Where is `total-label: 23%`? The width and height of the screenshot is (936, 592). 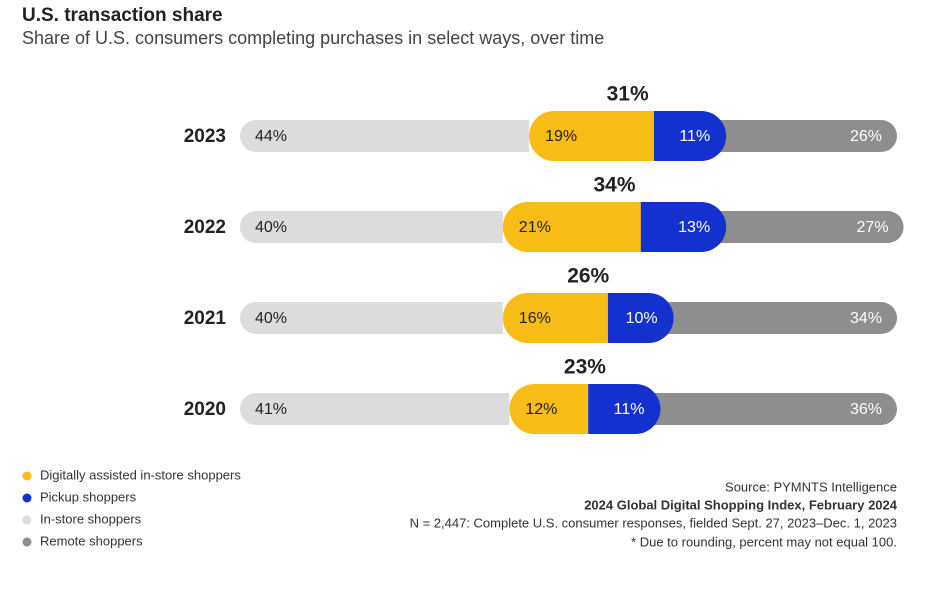 total-label: 23% is located at coordinates (585, 367).